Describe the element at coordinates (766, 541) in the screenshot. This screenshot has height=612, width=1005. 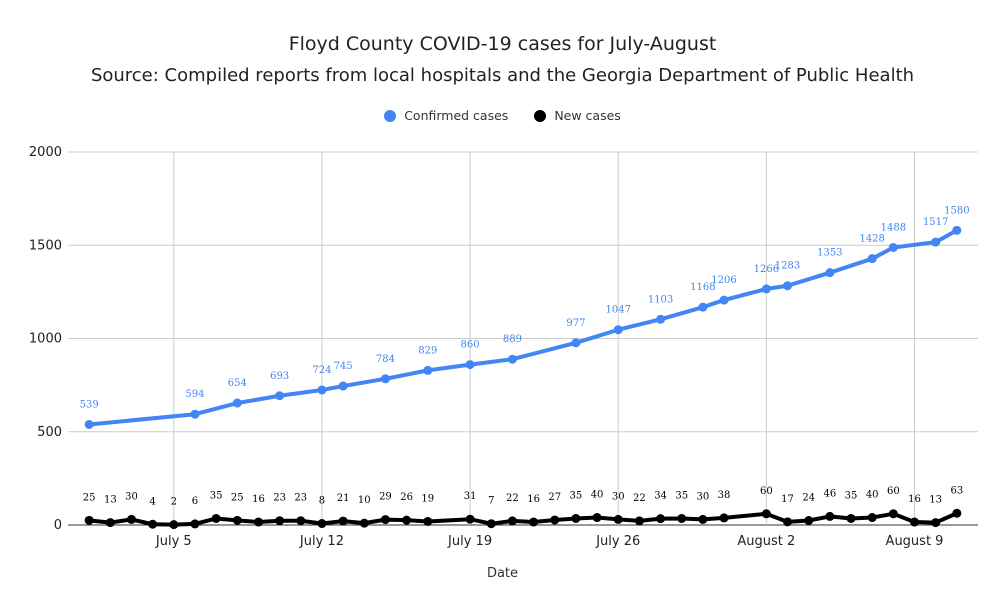
I see `x-tick-label: August 2` at that location.